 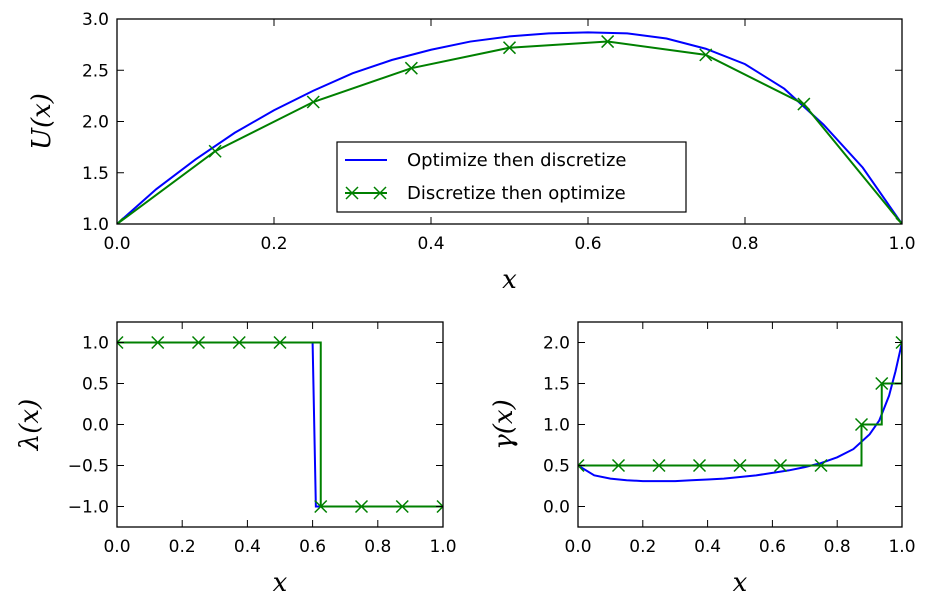 I want to click on y-tick-label: −1.0, so click(x=88, y=508).